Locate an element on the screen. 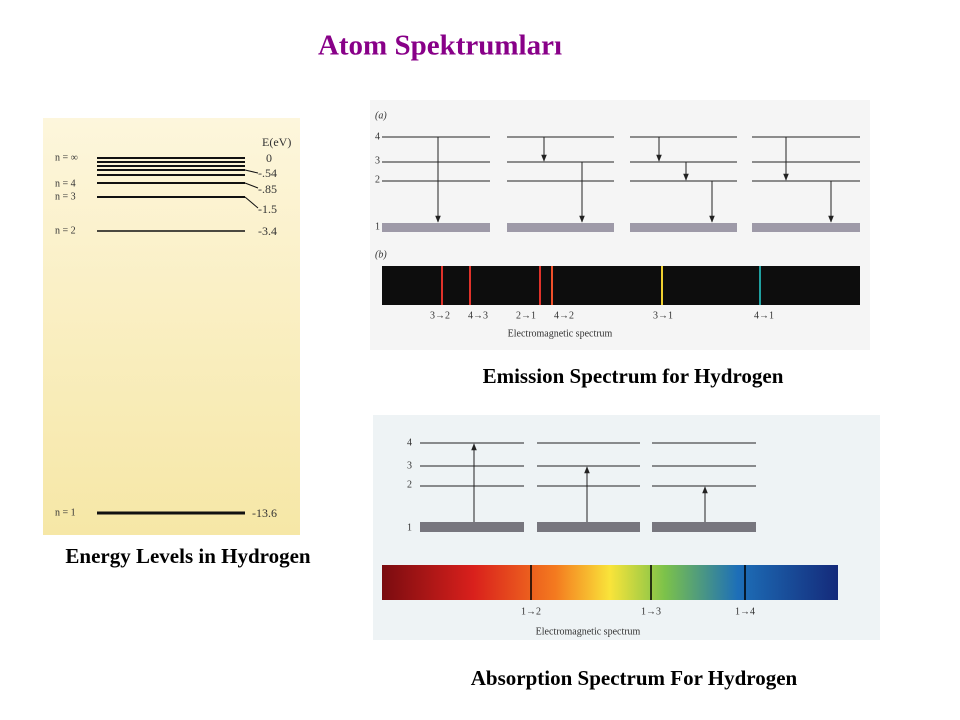 The height and width of the screenshot is (720, 960). transition-label: 3→2 is located at coordinates (440, 315).